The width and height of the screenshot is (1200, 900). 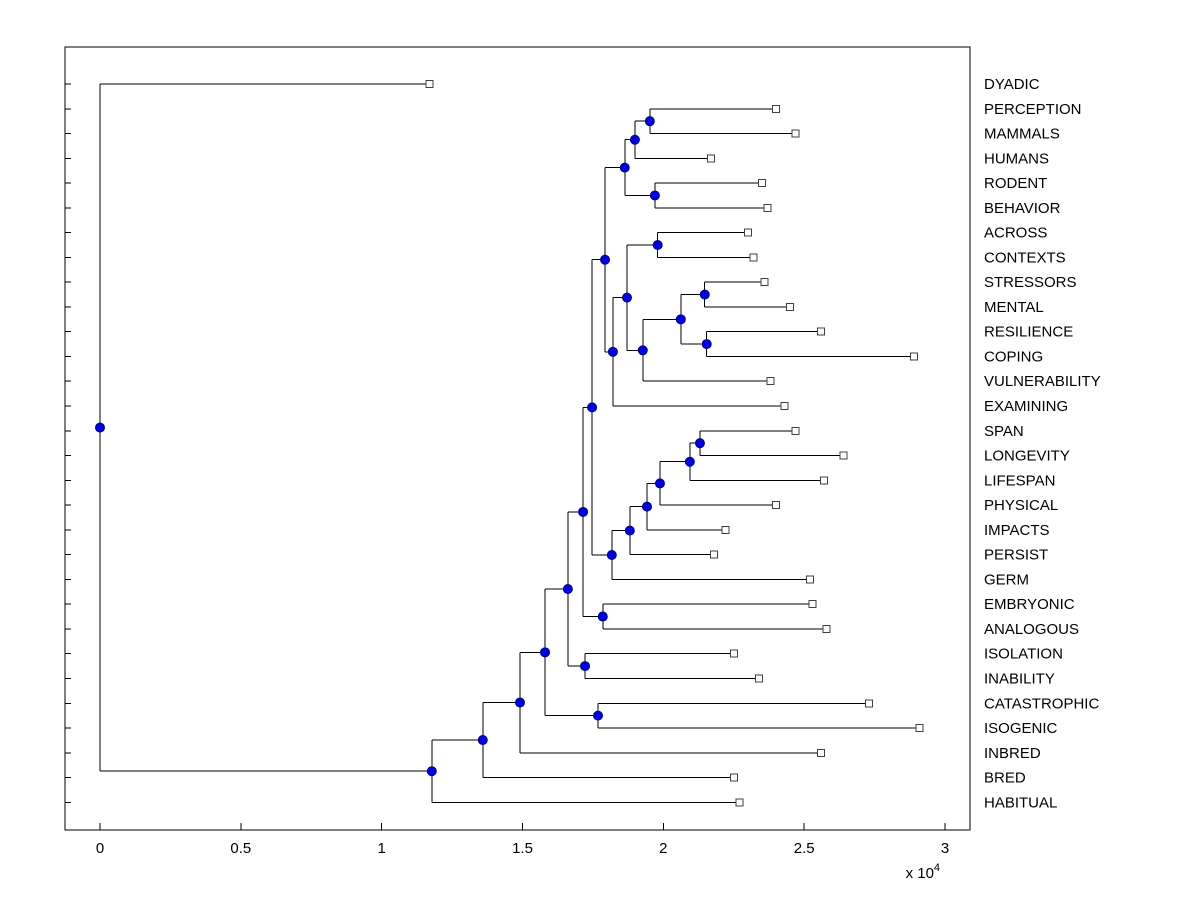 What do you see at coordinates (1033, 109) in the screenshot?
I see `leaf-label: PERCEPTION` at bounding box center [1033, 109].